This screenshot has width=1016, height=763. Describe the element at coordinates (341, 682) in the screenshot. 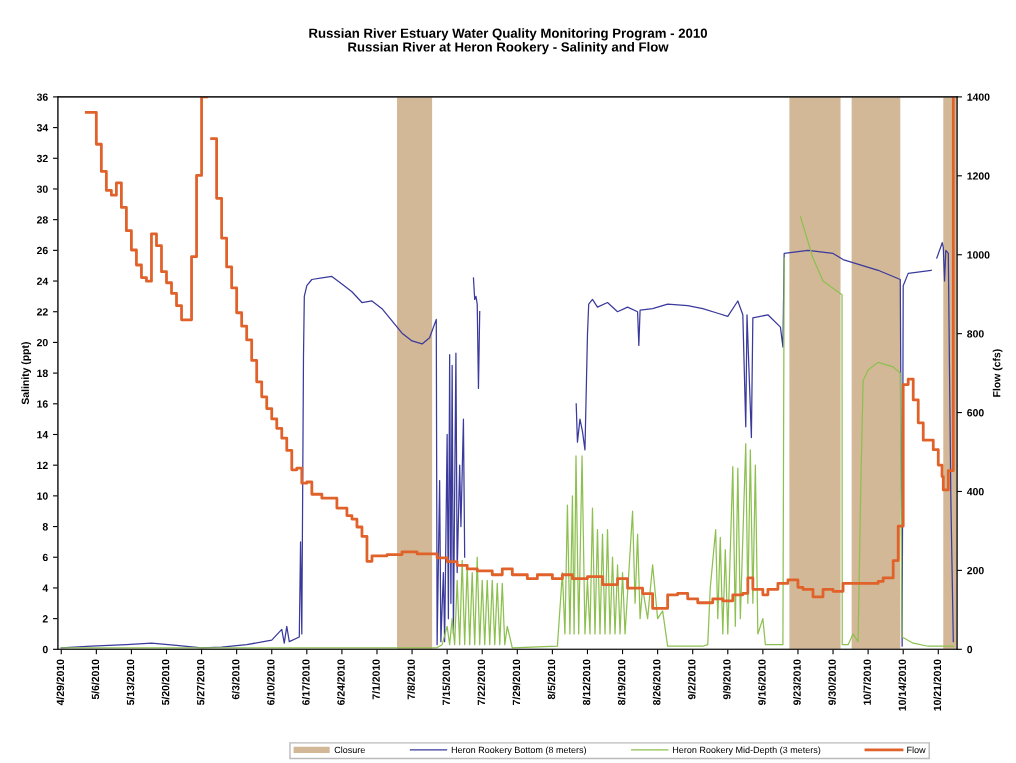

I see `x-tick-label: 6/24/2010` at that location.